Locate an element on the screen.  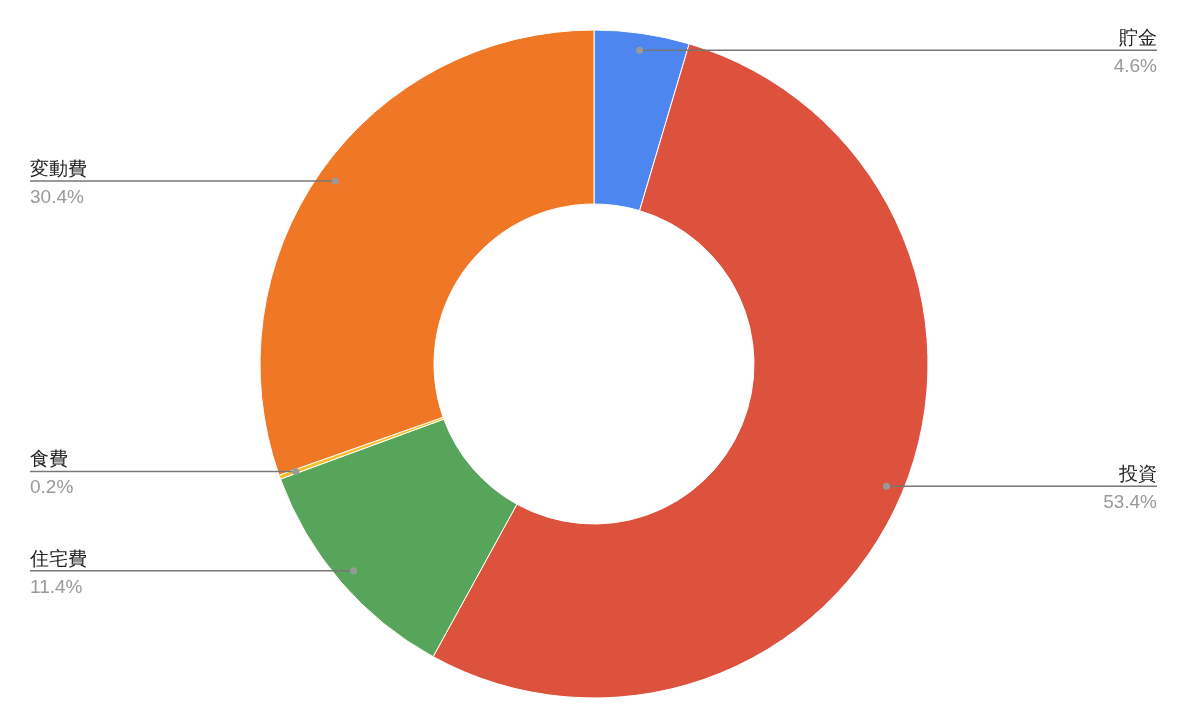
data-label: 11.4% is located at coordinates (56, 586).